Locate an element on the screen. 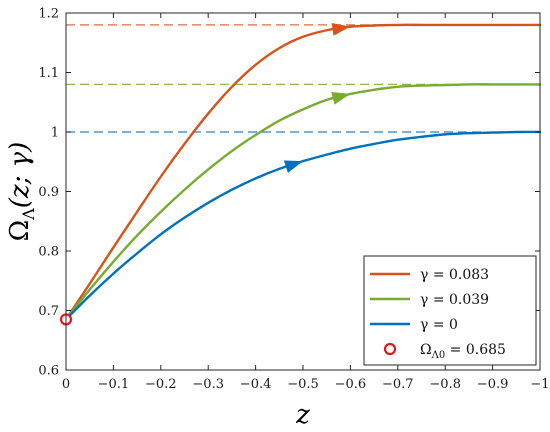 This screenshot has height=432, width=550. x-tick-label: −0.3 is located at coordinates (208, 384).